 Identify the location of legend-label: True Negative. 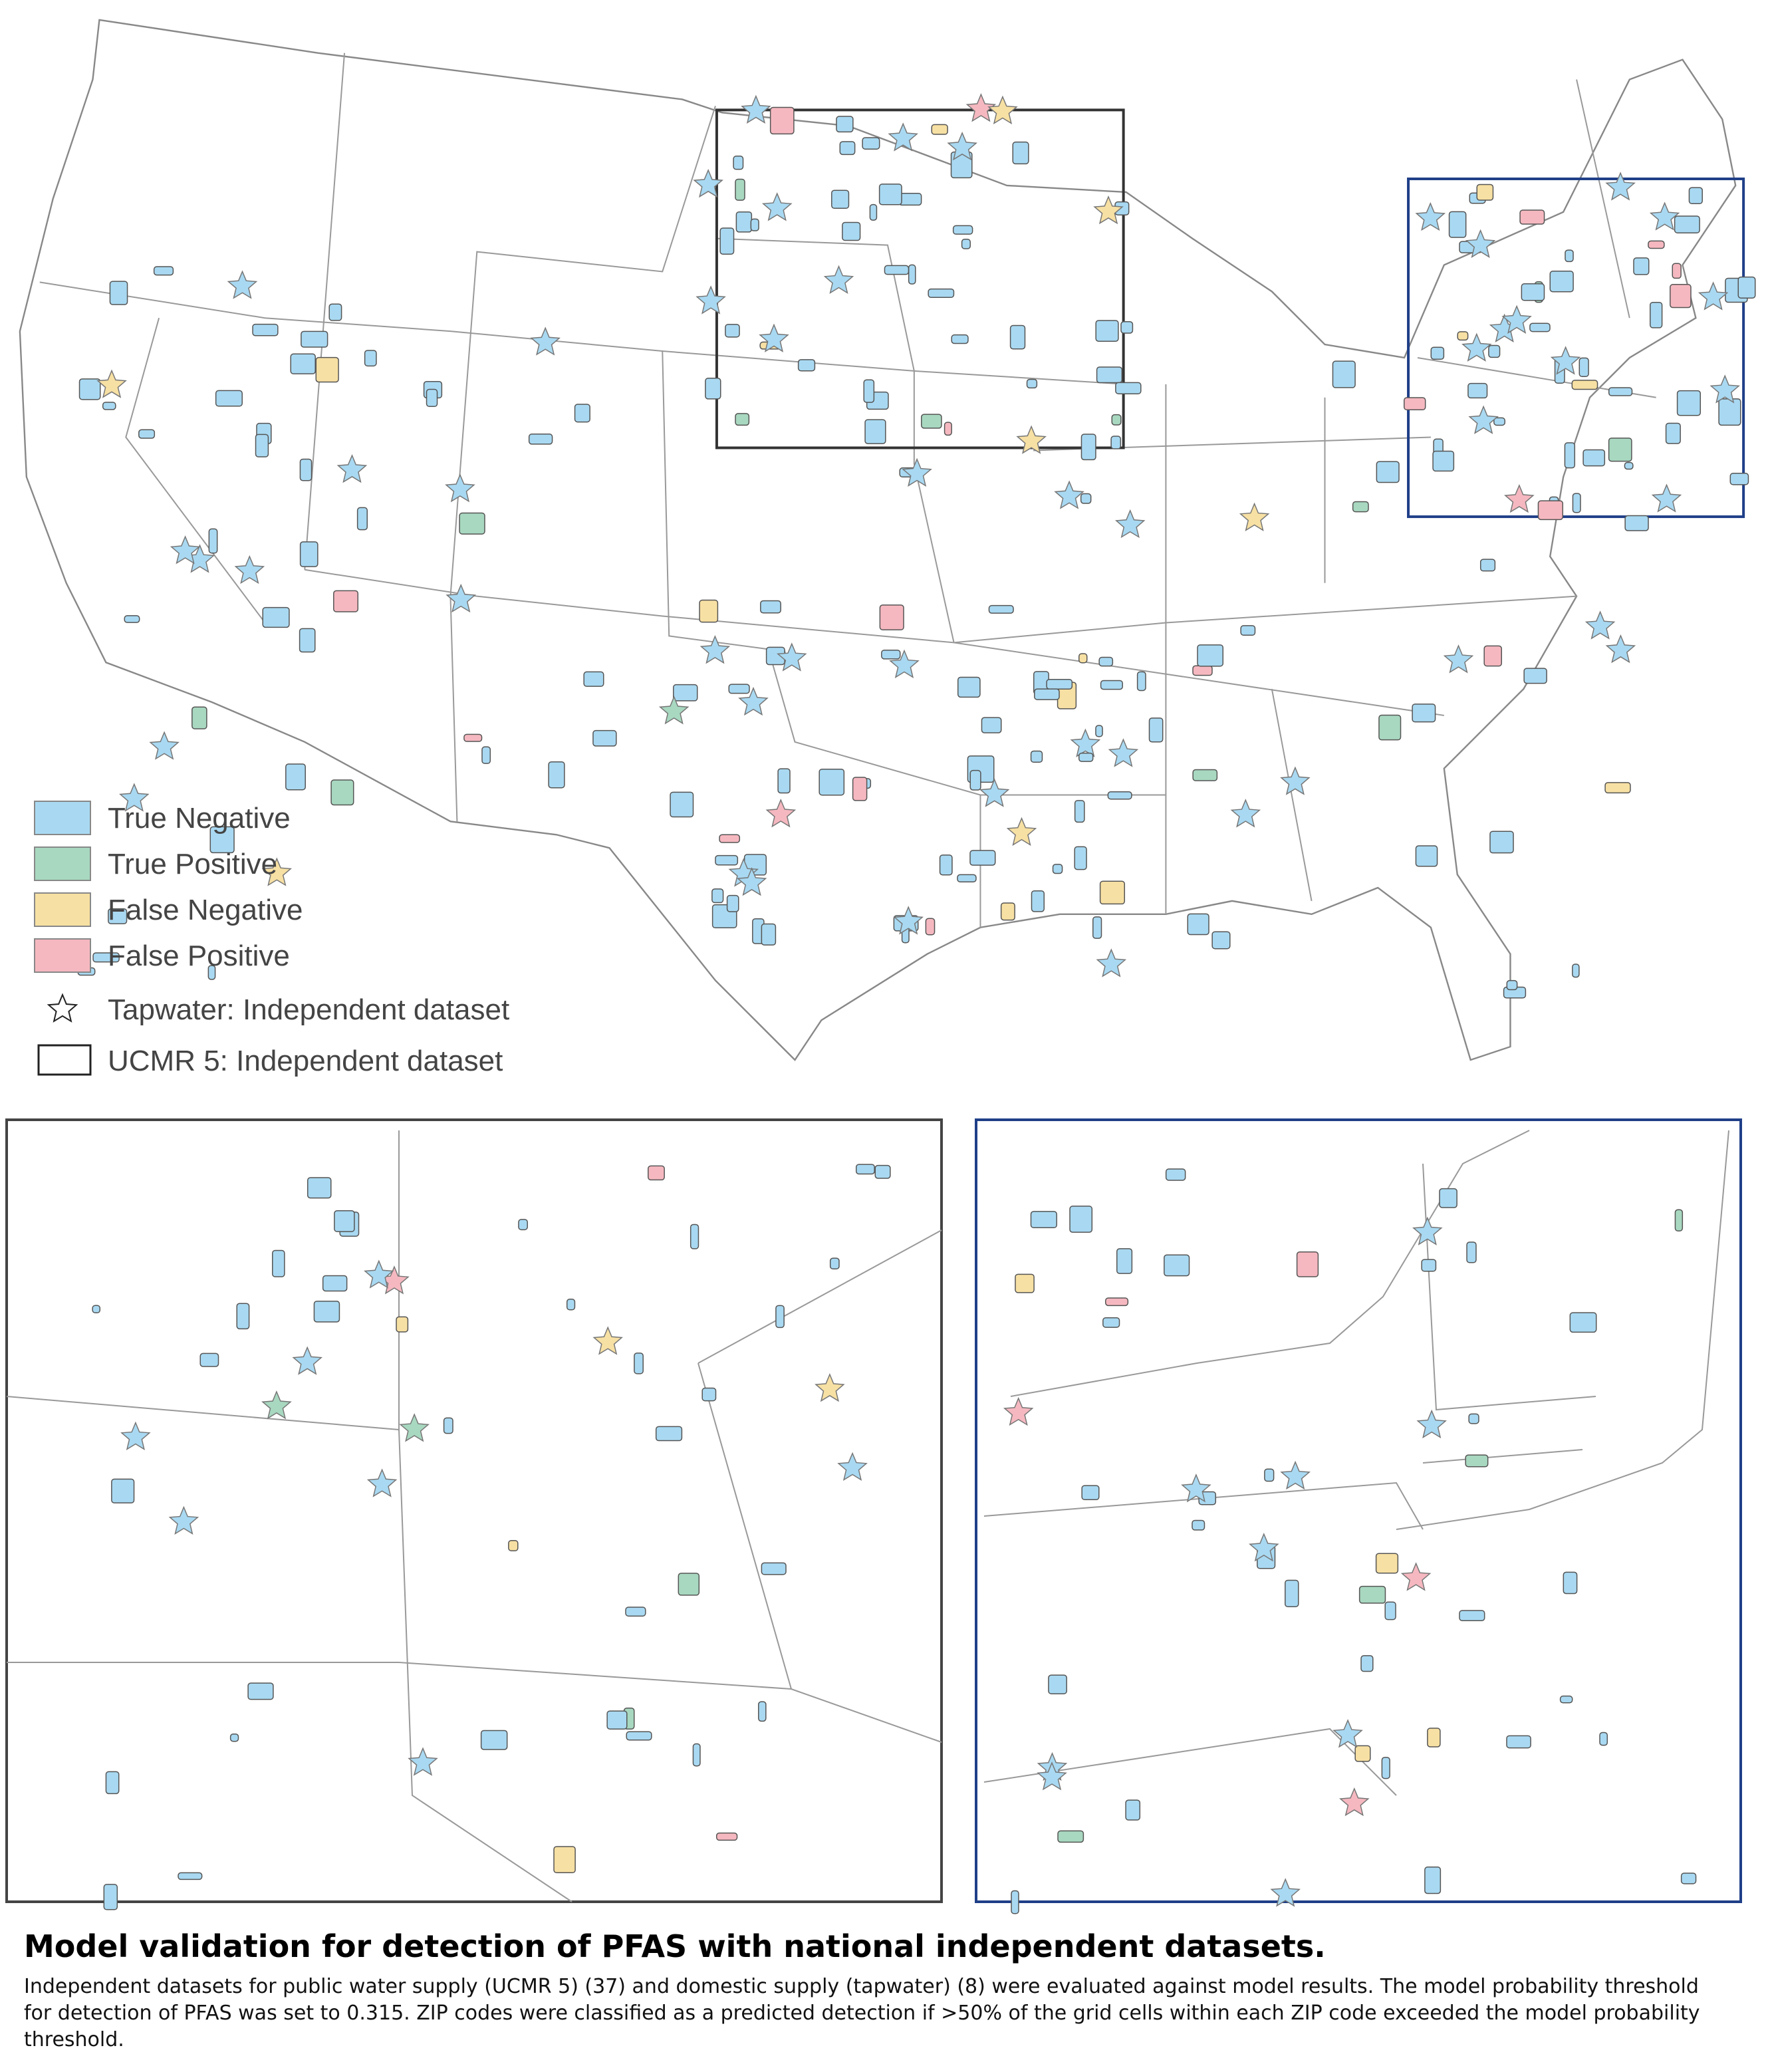
(199, 818).